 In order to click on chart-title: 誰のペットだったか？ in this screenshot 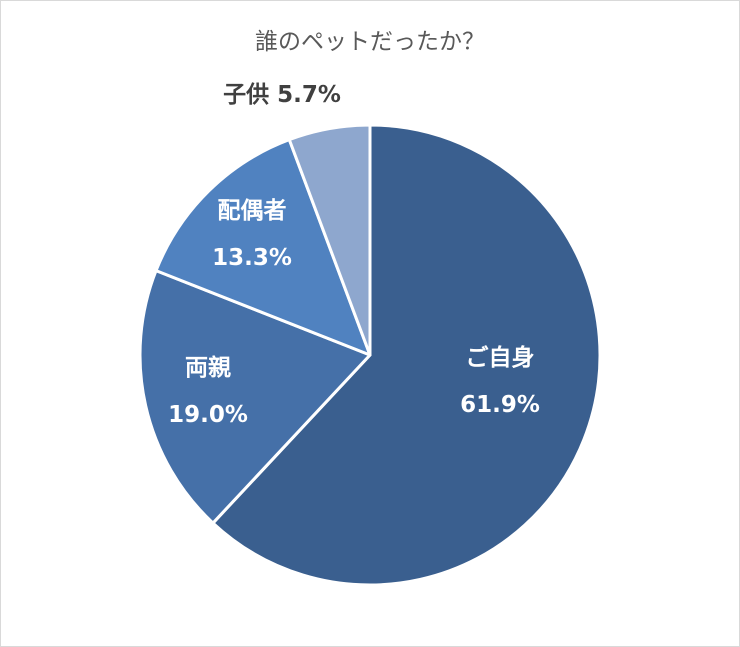, I will do `click(370, 42)`.